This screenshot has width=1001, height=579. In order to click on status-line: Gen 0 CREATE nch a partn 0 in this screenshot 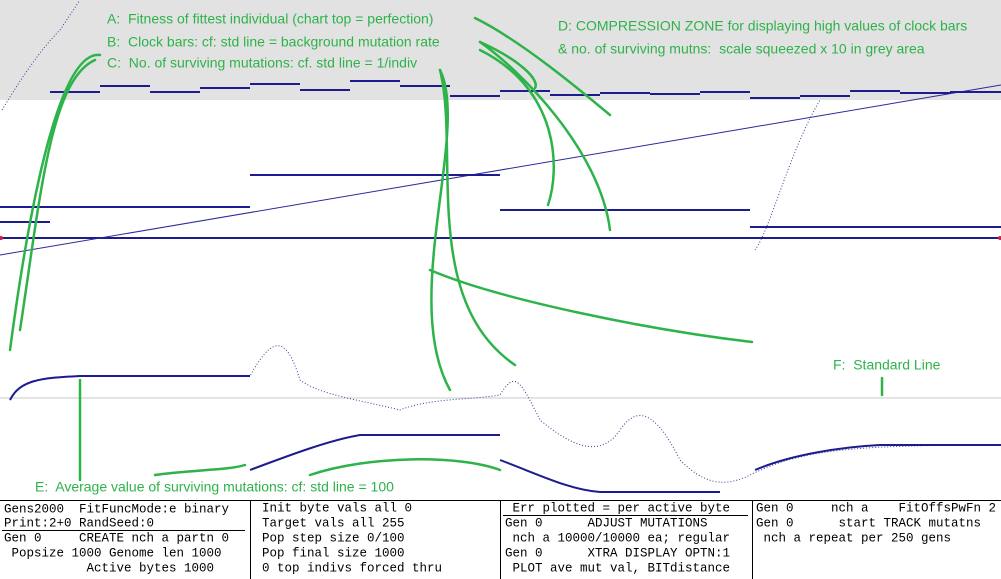, I will do `click(116, 538)`.